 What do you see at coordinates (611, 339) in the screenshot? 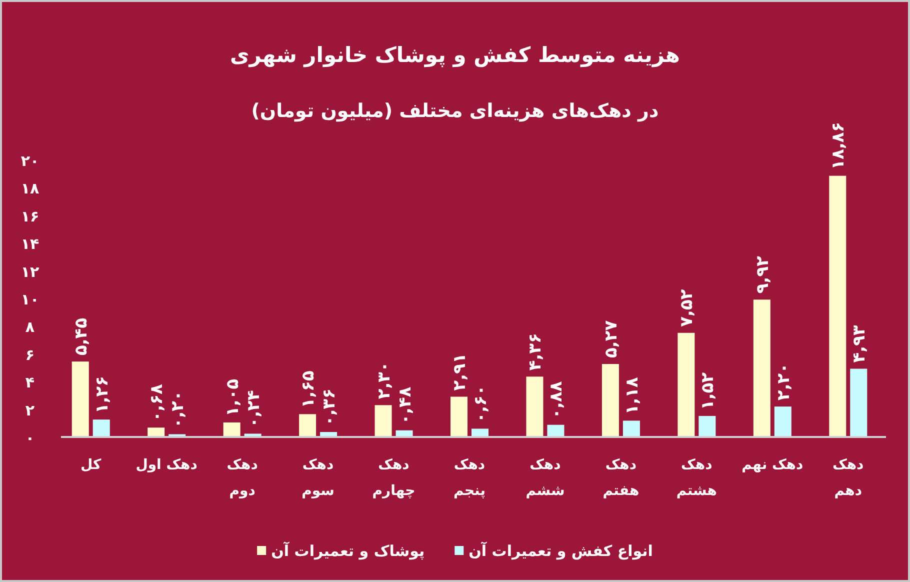
I see `data-label: ۵,۲۷` at bounding box center [611, 339].